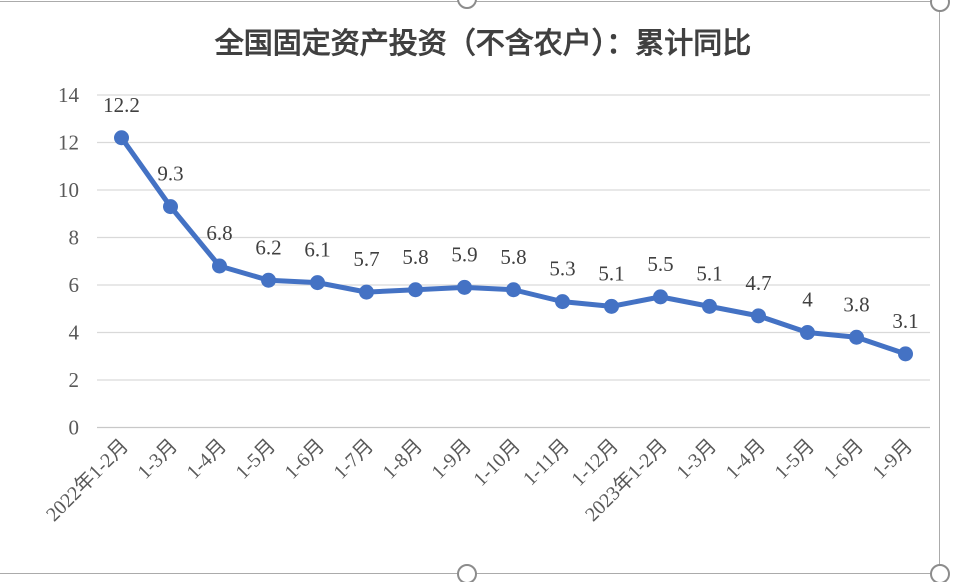 The height and width of the screenshot is (582, 959). I want to click on data-label: 4, so click(807, 300).